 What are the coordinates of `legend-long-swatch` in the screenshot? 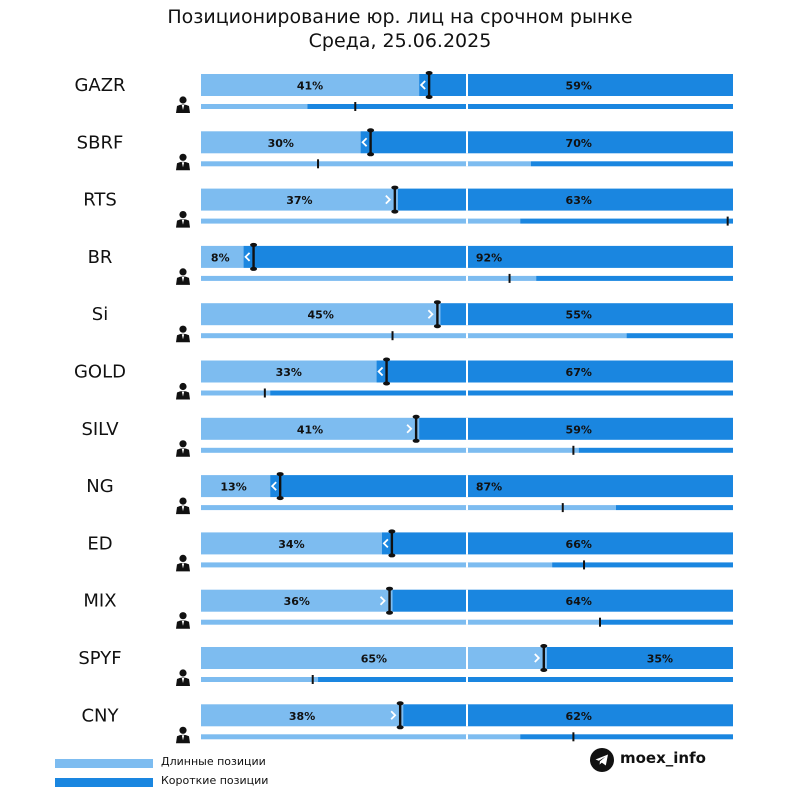 It's located at (104, 763).